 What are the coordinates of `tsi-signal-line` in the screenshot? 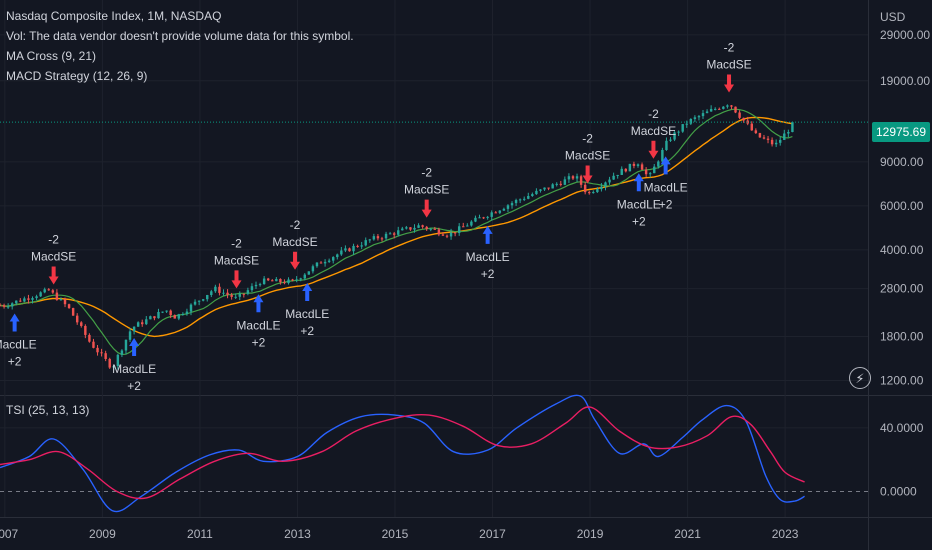 It's located at (402, 453).